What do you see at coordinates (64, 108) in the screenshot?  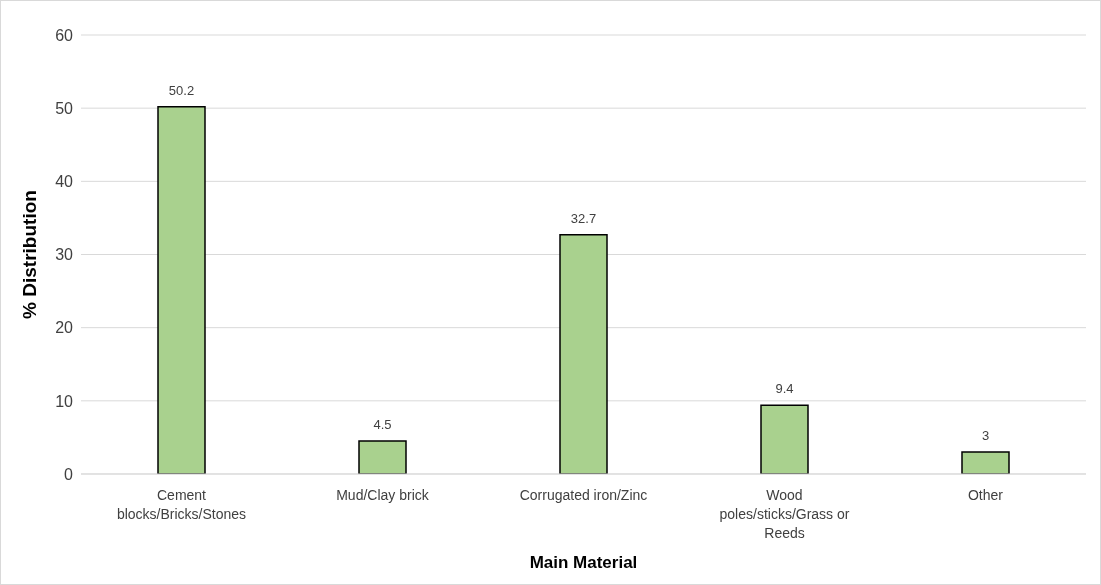 I see `y-tick-label: 50` at bounding box center [64, 108].